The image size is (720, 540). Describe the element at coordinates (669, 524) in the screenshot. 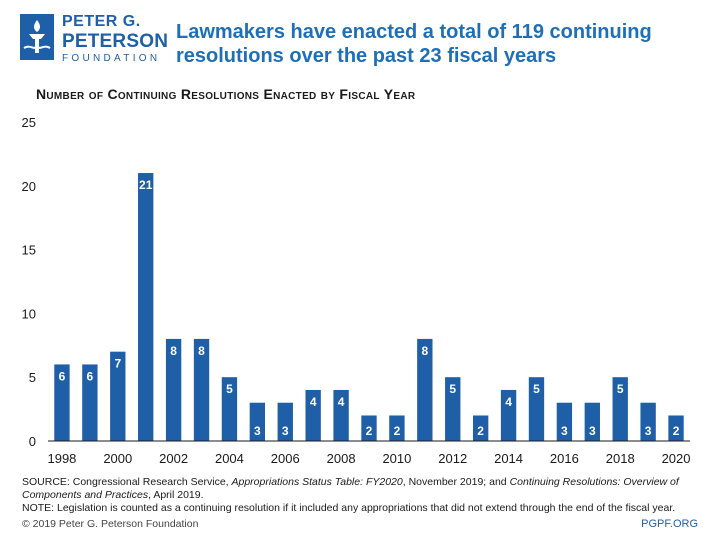

I see `site-link: PGPF.ORG` at that location.